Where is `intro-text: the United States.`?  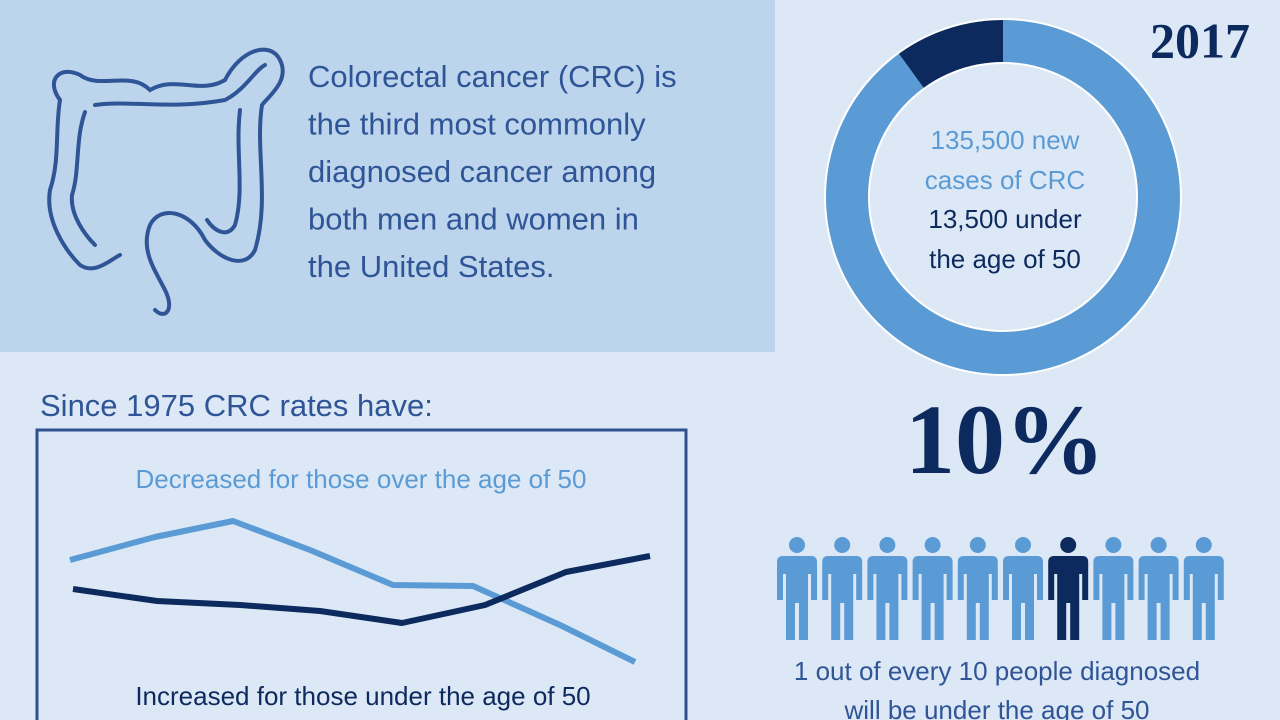 intro-text: the United States. is located at coordinates (431, 266).